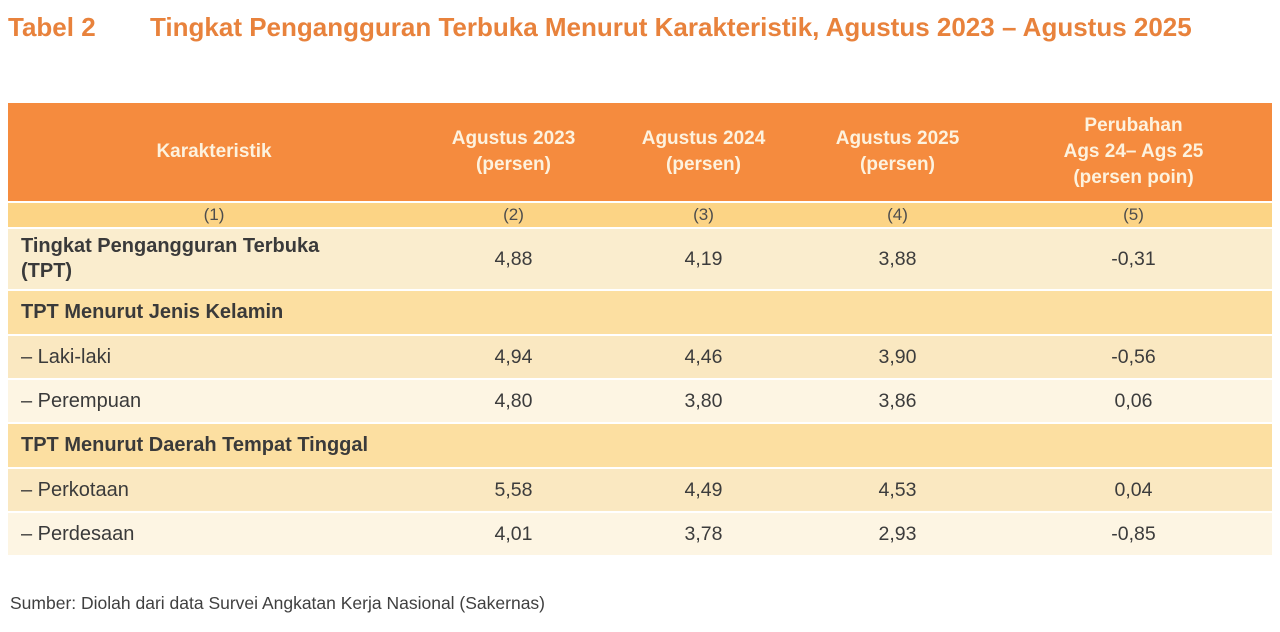  I want to click on value-agustus-2023: 4,01, so click(513, 533).